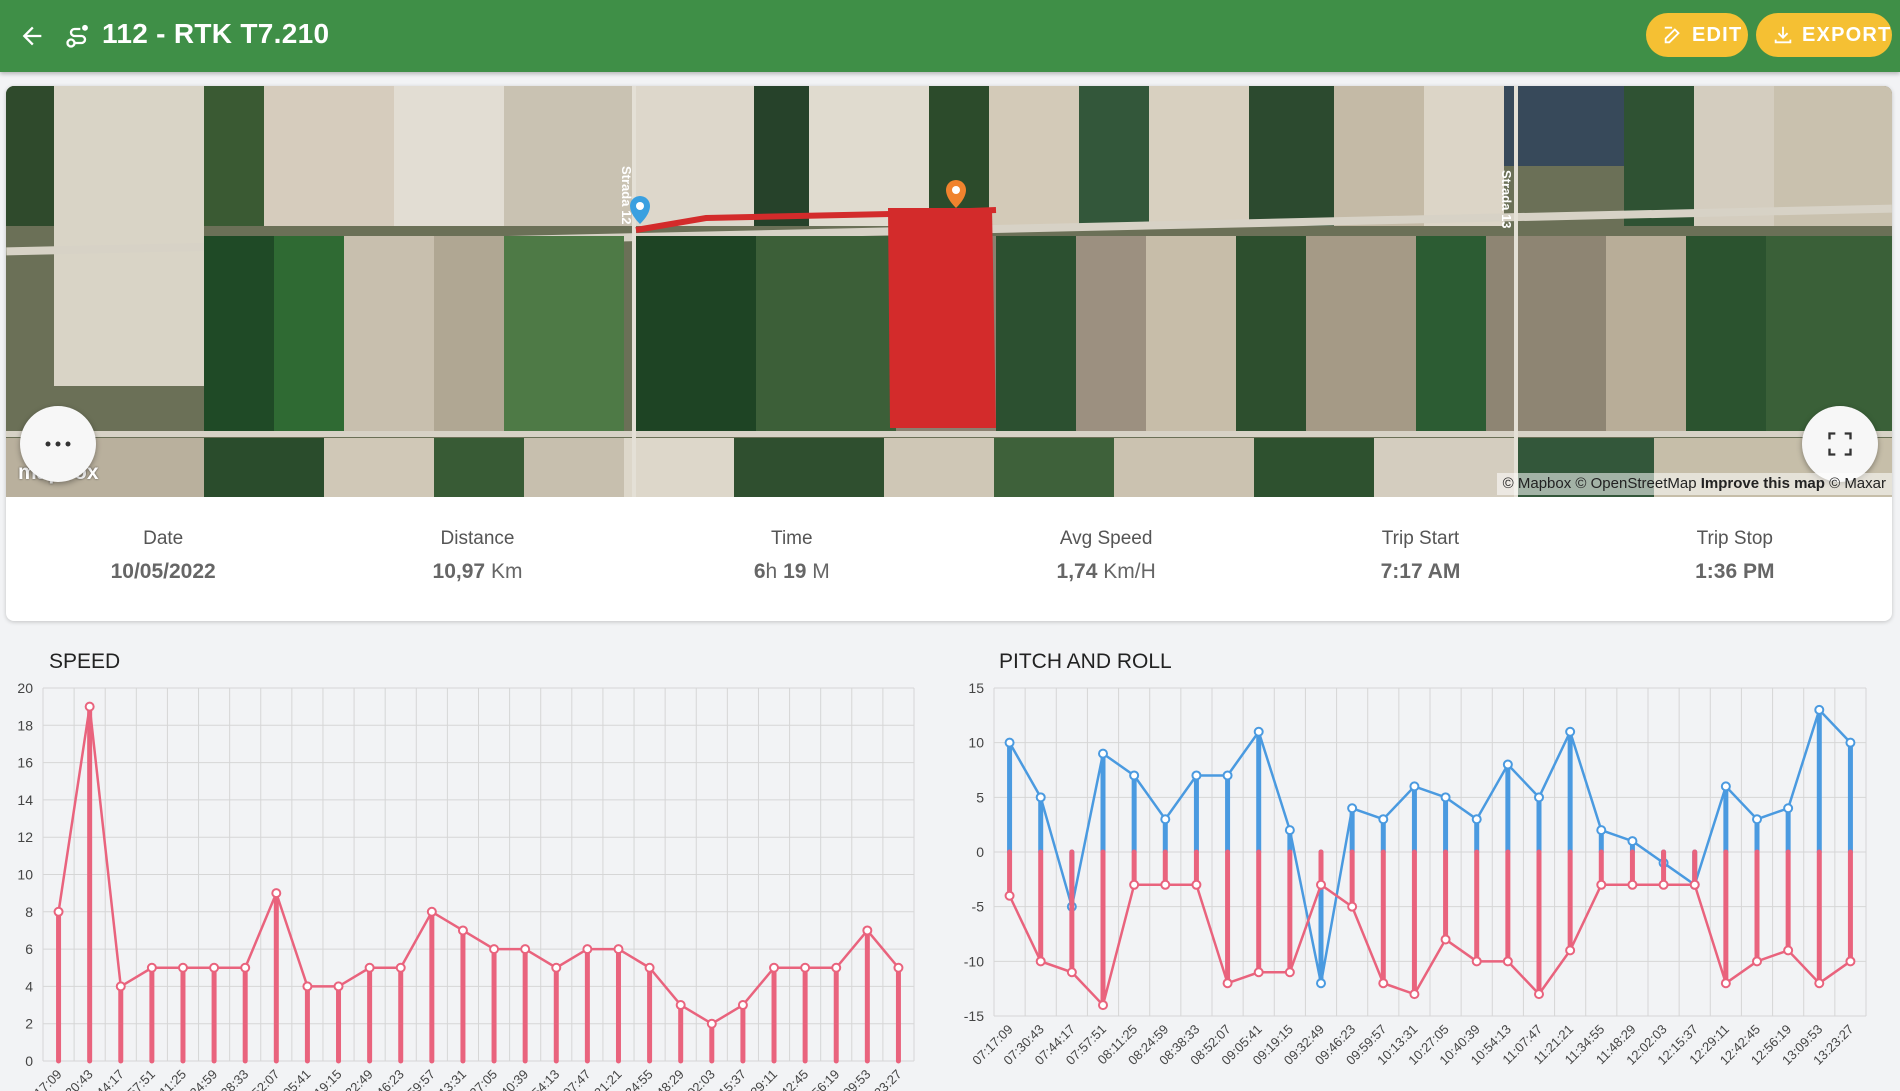  Describe the element at coordinates (640, 210) in the screenshot. I see `start-marker` at that location.